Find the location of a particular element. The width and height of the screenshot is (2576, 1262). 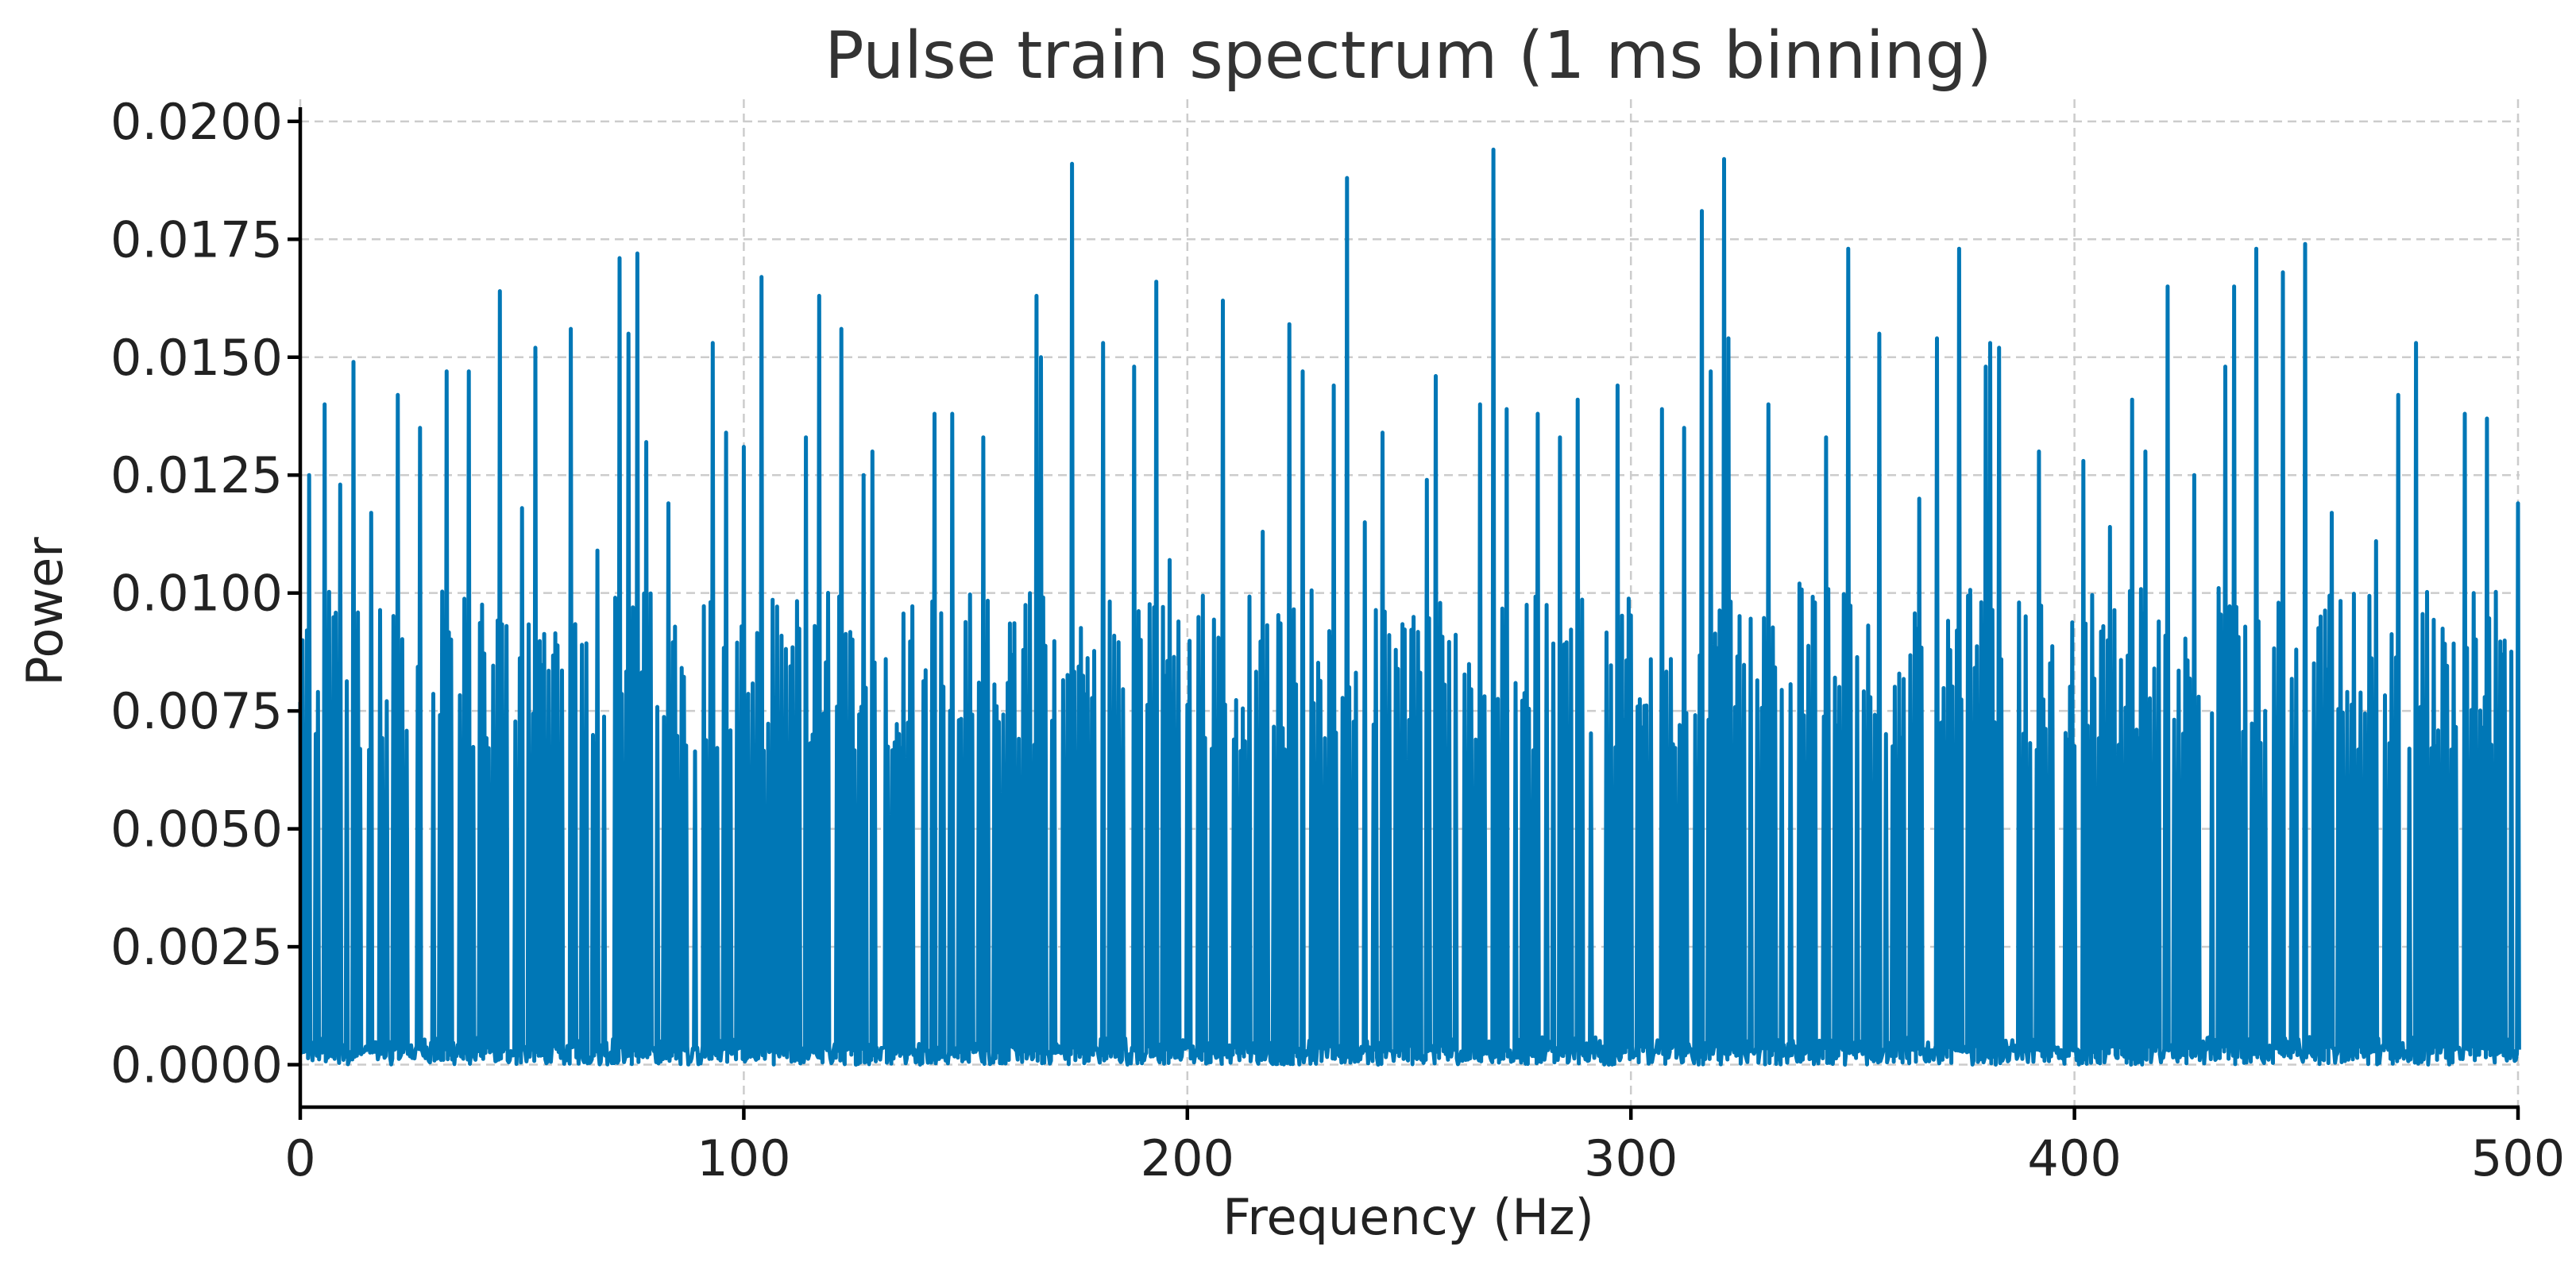

x-tick-label: 500 is located at coordinates (2518, 1158).